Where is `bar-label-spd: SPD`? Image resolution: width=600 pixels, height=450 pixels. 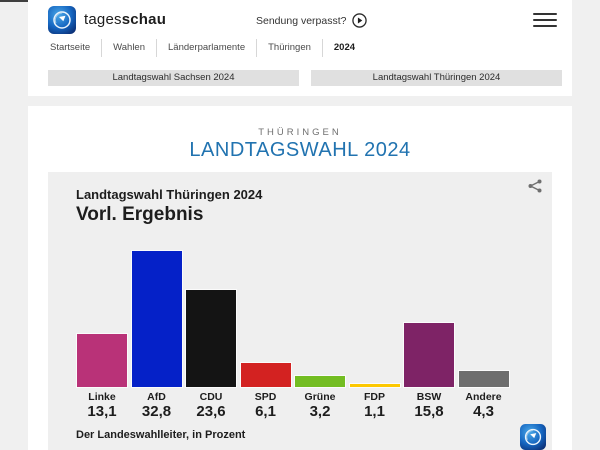 bar-label-spd: SPD is located at coordinates (265, 397).